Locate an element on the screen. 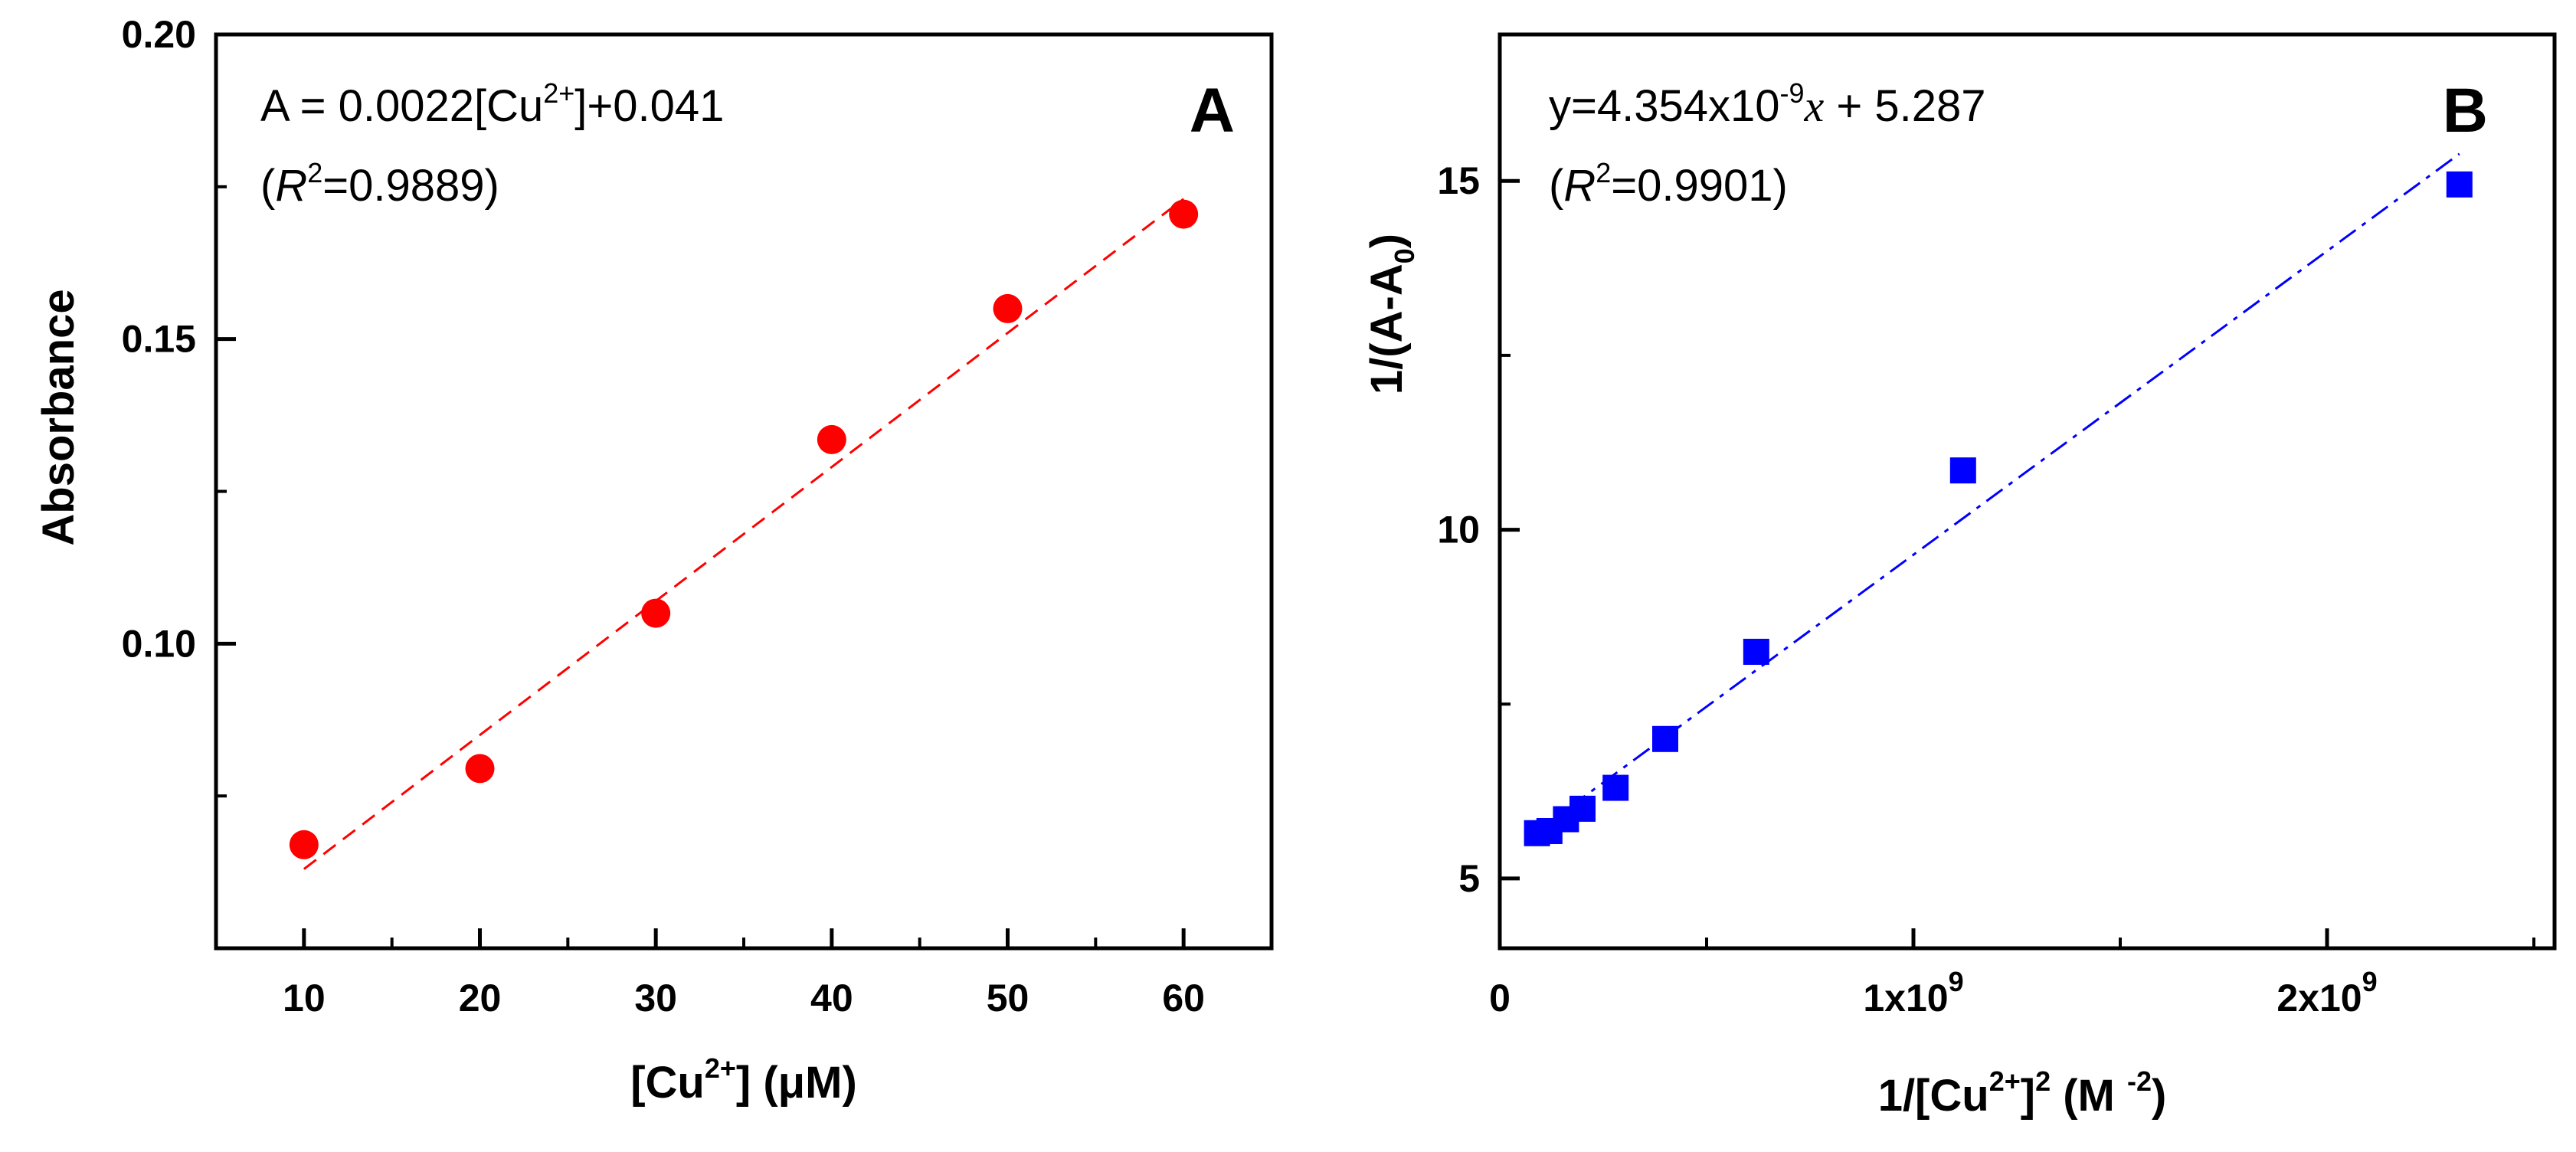  panel-b-ytick-label: 15 is located at coordinates (1458, 180).